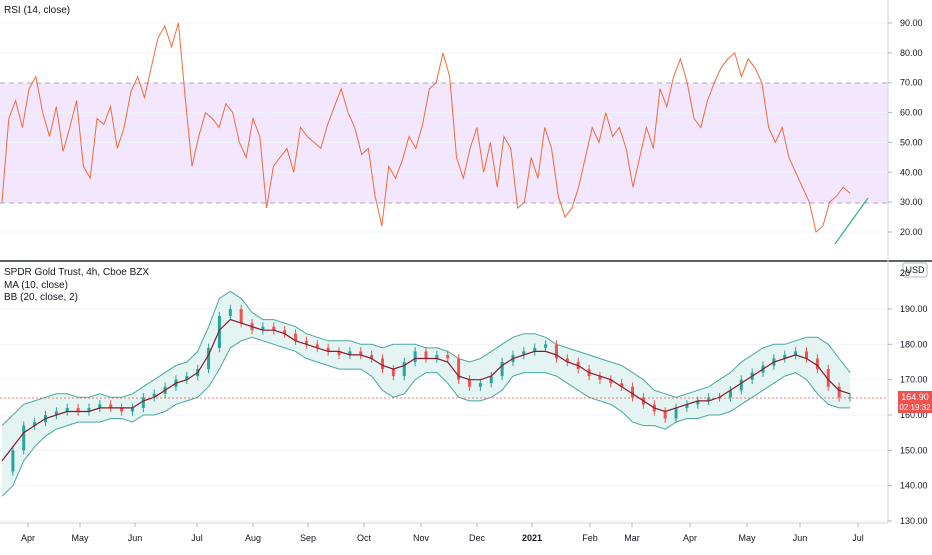 This screenshot has width=932, height=555. Describe the element at coordinates (421, 538) in the screenshot. I see `time-axis-label: Nov` at that location.